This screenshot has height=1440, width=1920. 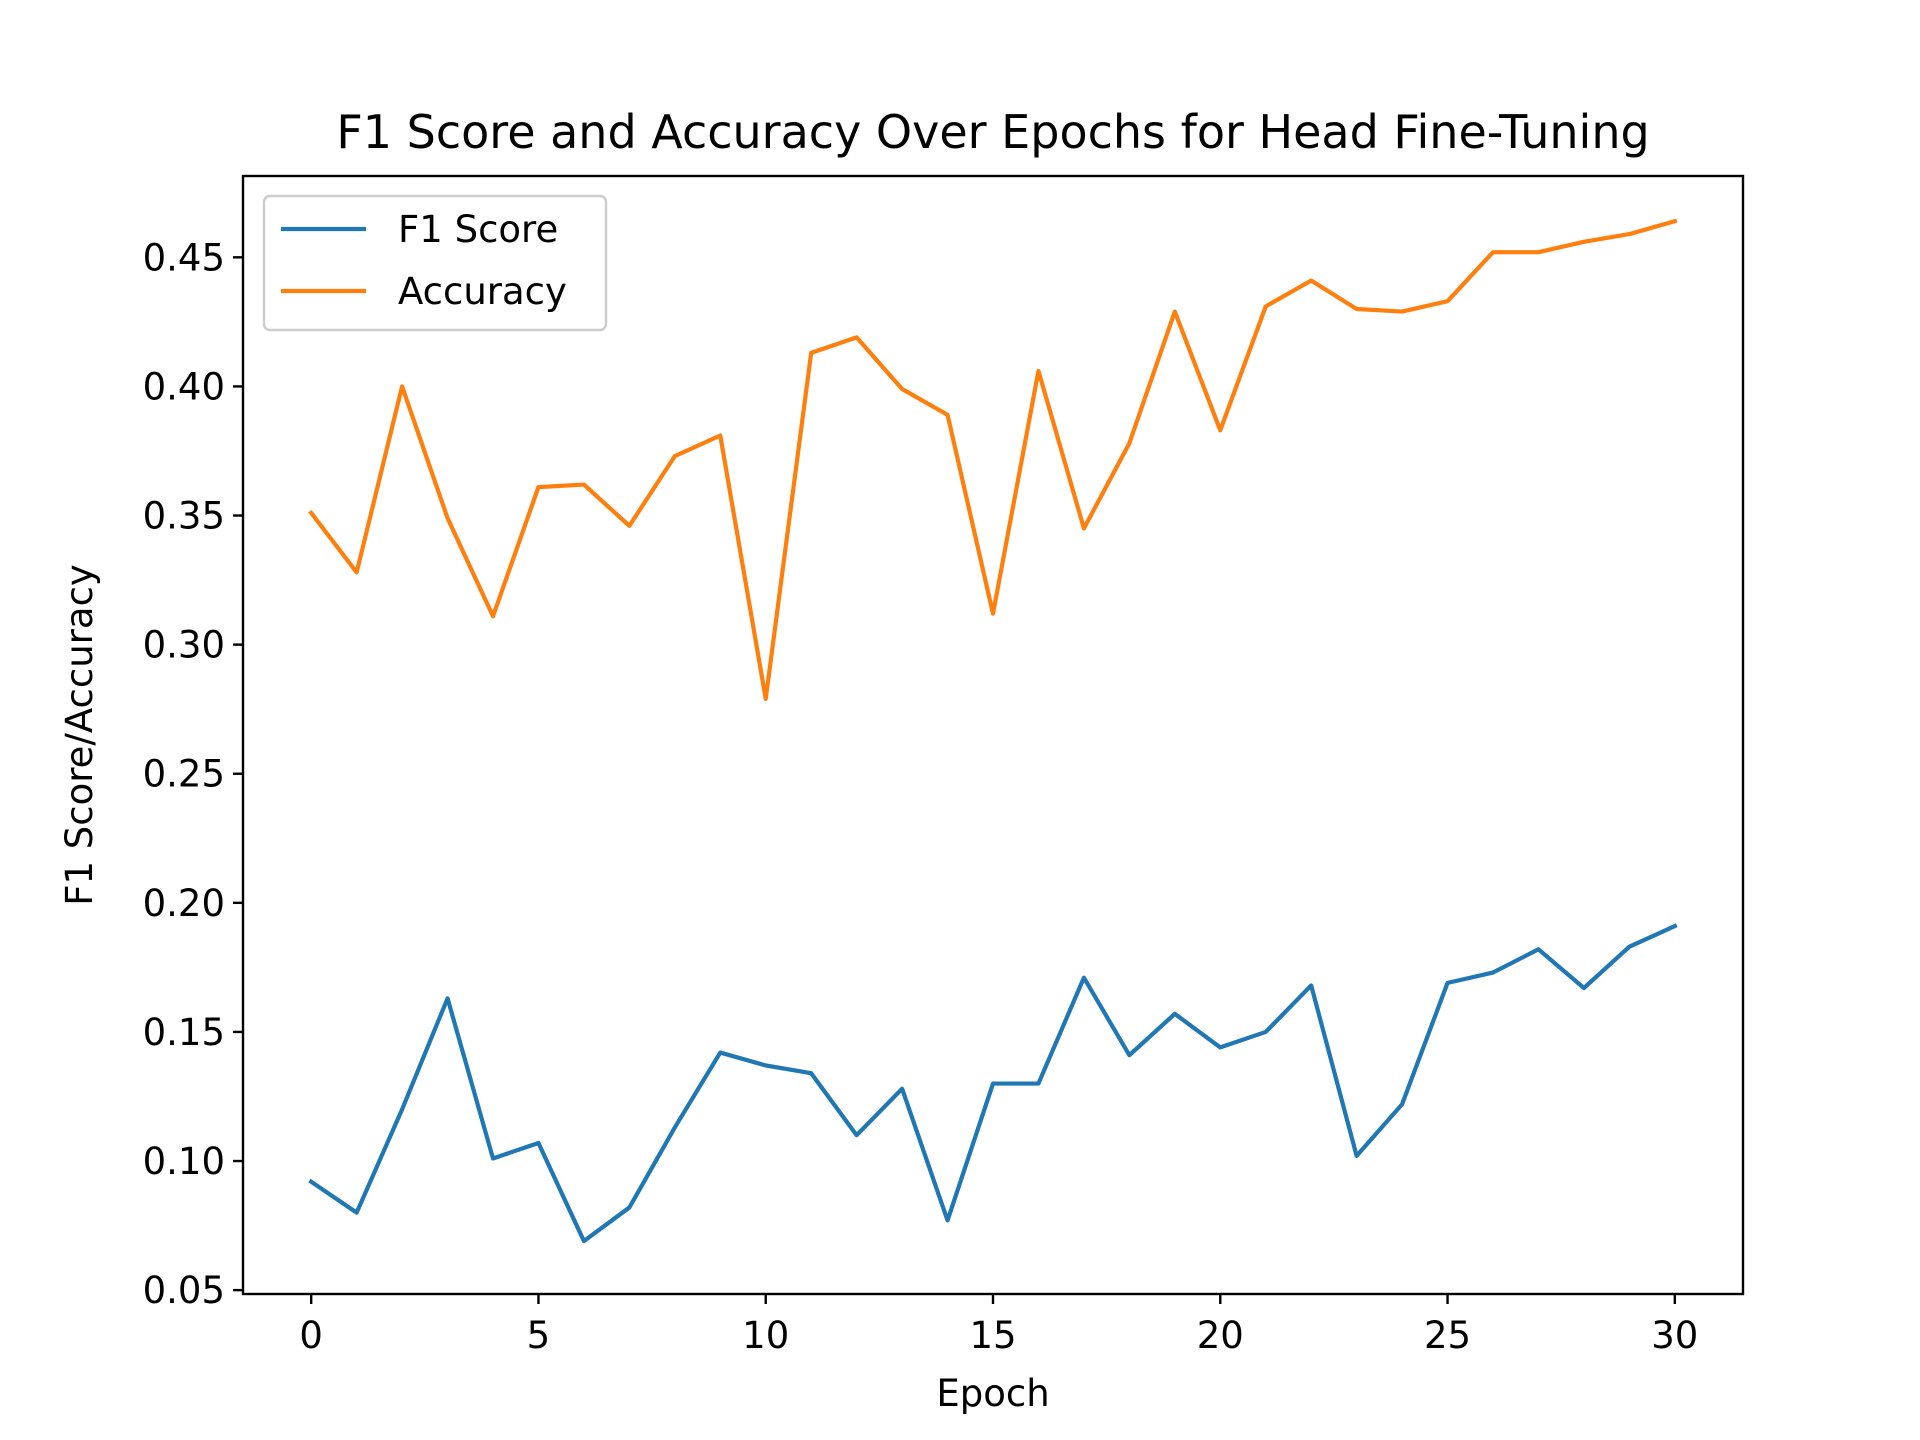 I want to click on y-tick-label: 0.35, so click(x=184, y=516).